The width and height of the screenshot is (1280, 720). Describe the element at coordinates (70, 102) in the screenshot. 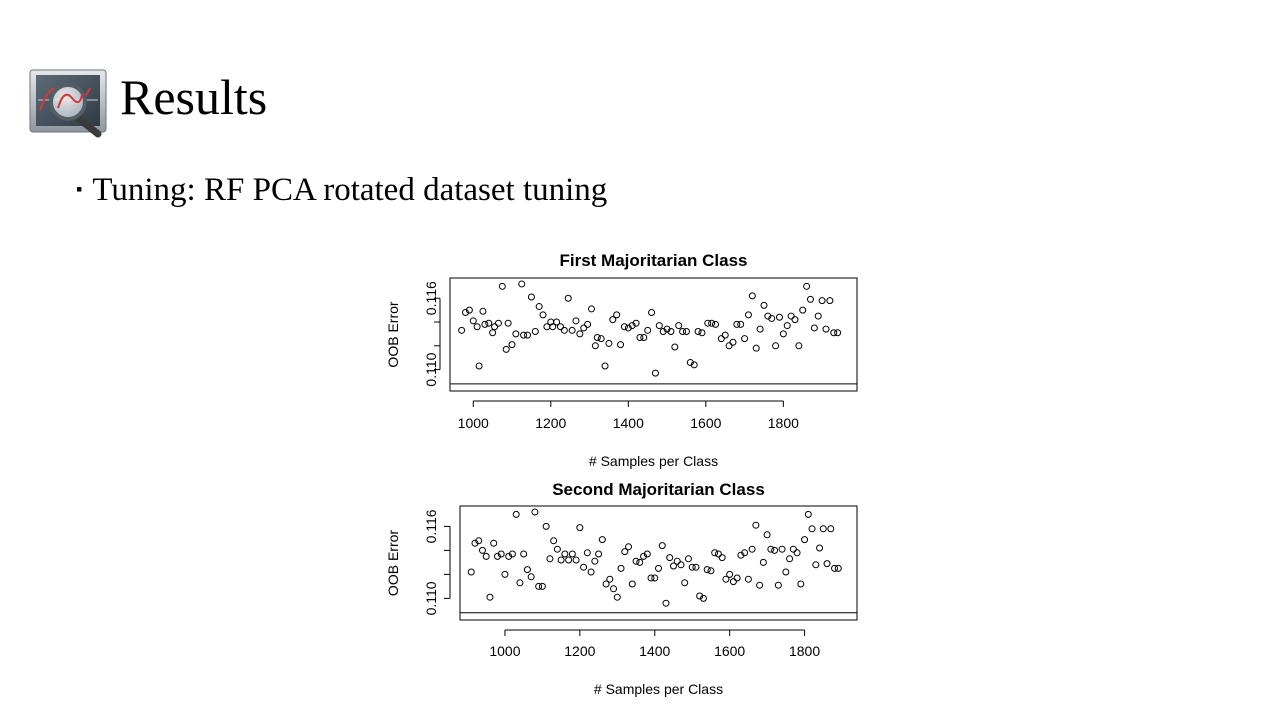

I see `magnifier-over-monitor-icon` at that location.